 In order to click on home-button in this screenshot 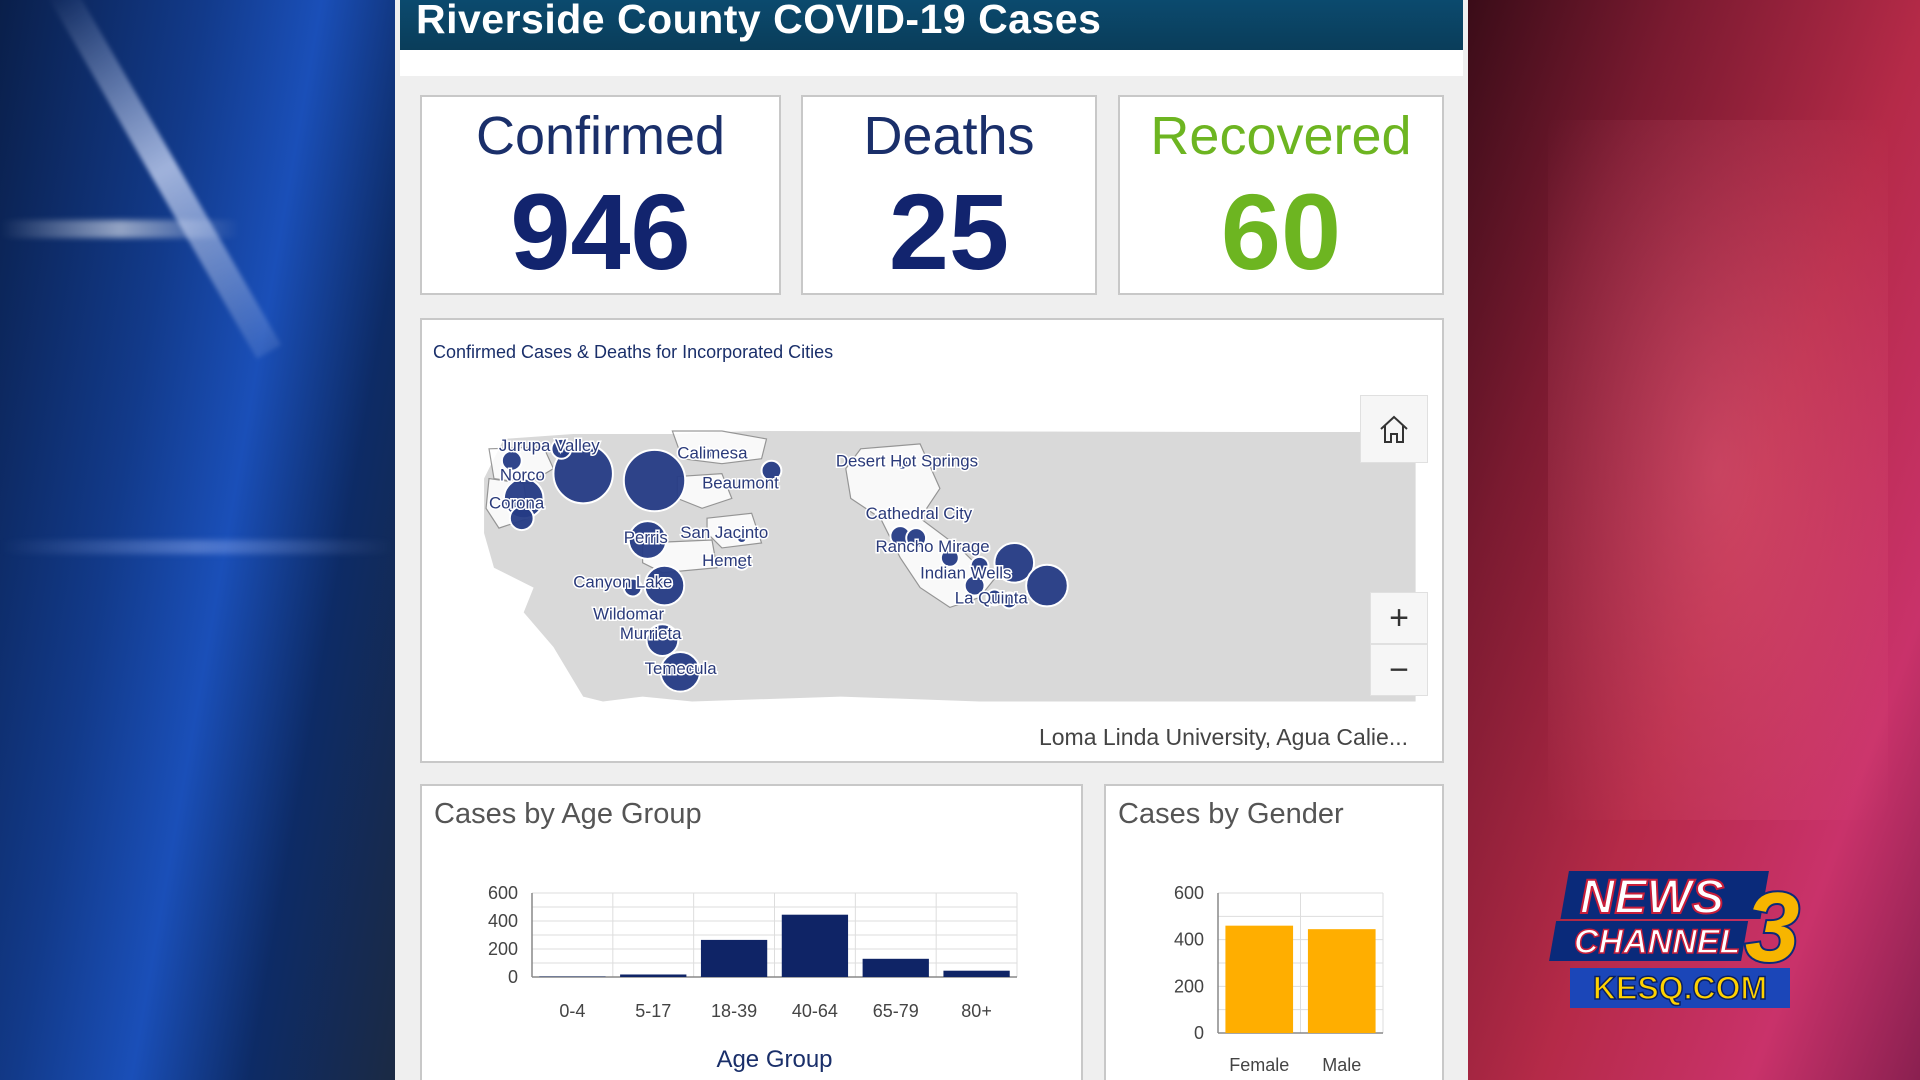, I will do `click(1394, 429)`.